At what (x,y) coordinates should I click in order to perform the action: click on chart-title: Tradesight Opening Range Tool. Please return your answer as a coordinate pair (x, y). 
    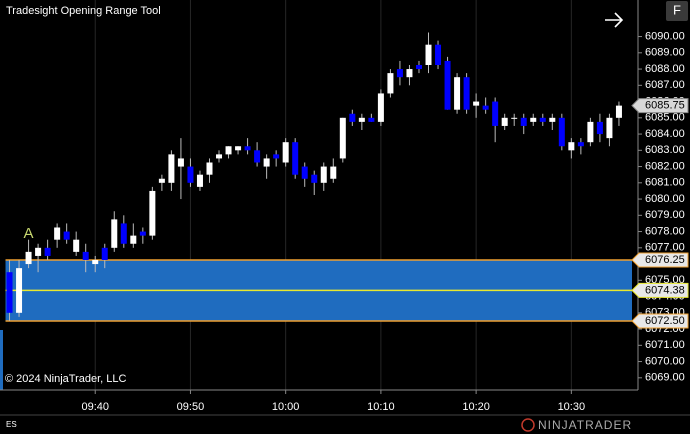
    Looking at the image, I should click on (83, 11).